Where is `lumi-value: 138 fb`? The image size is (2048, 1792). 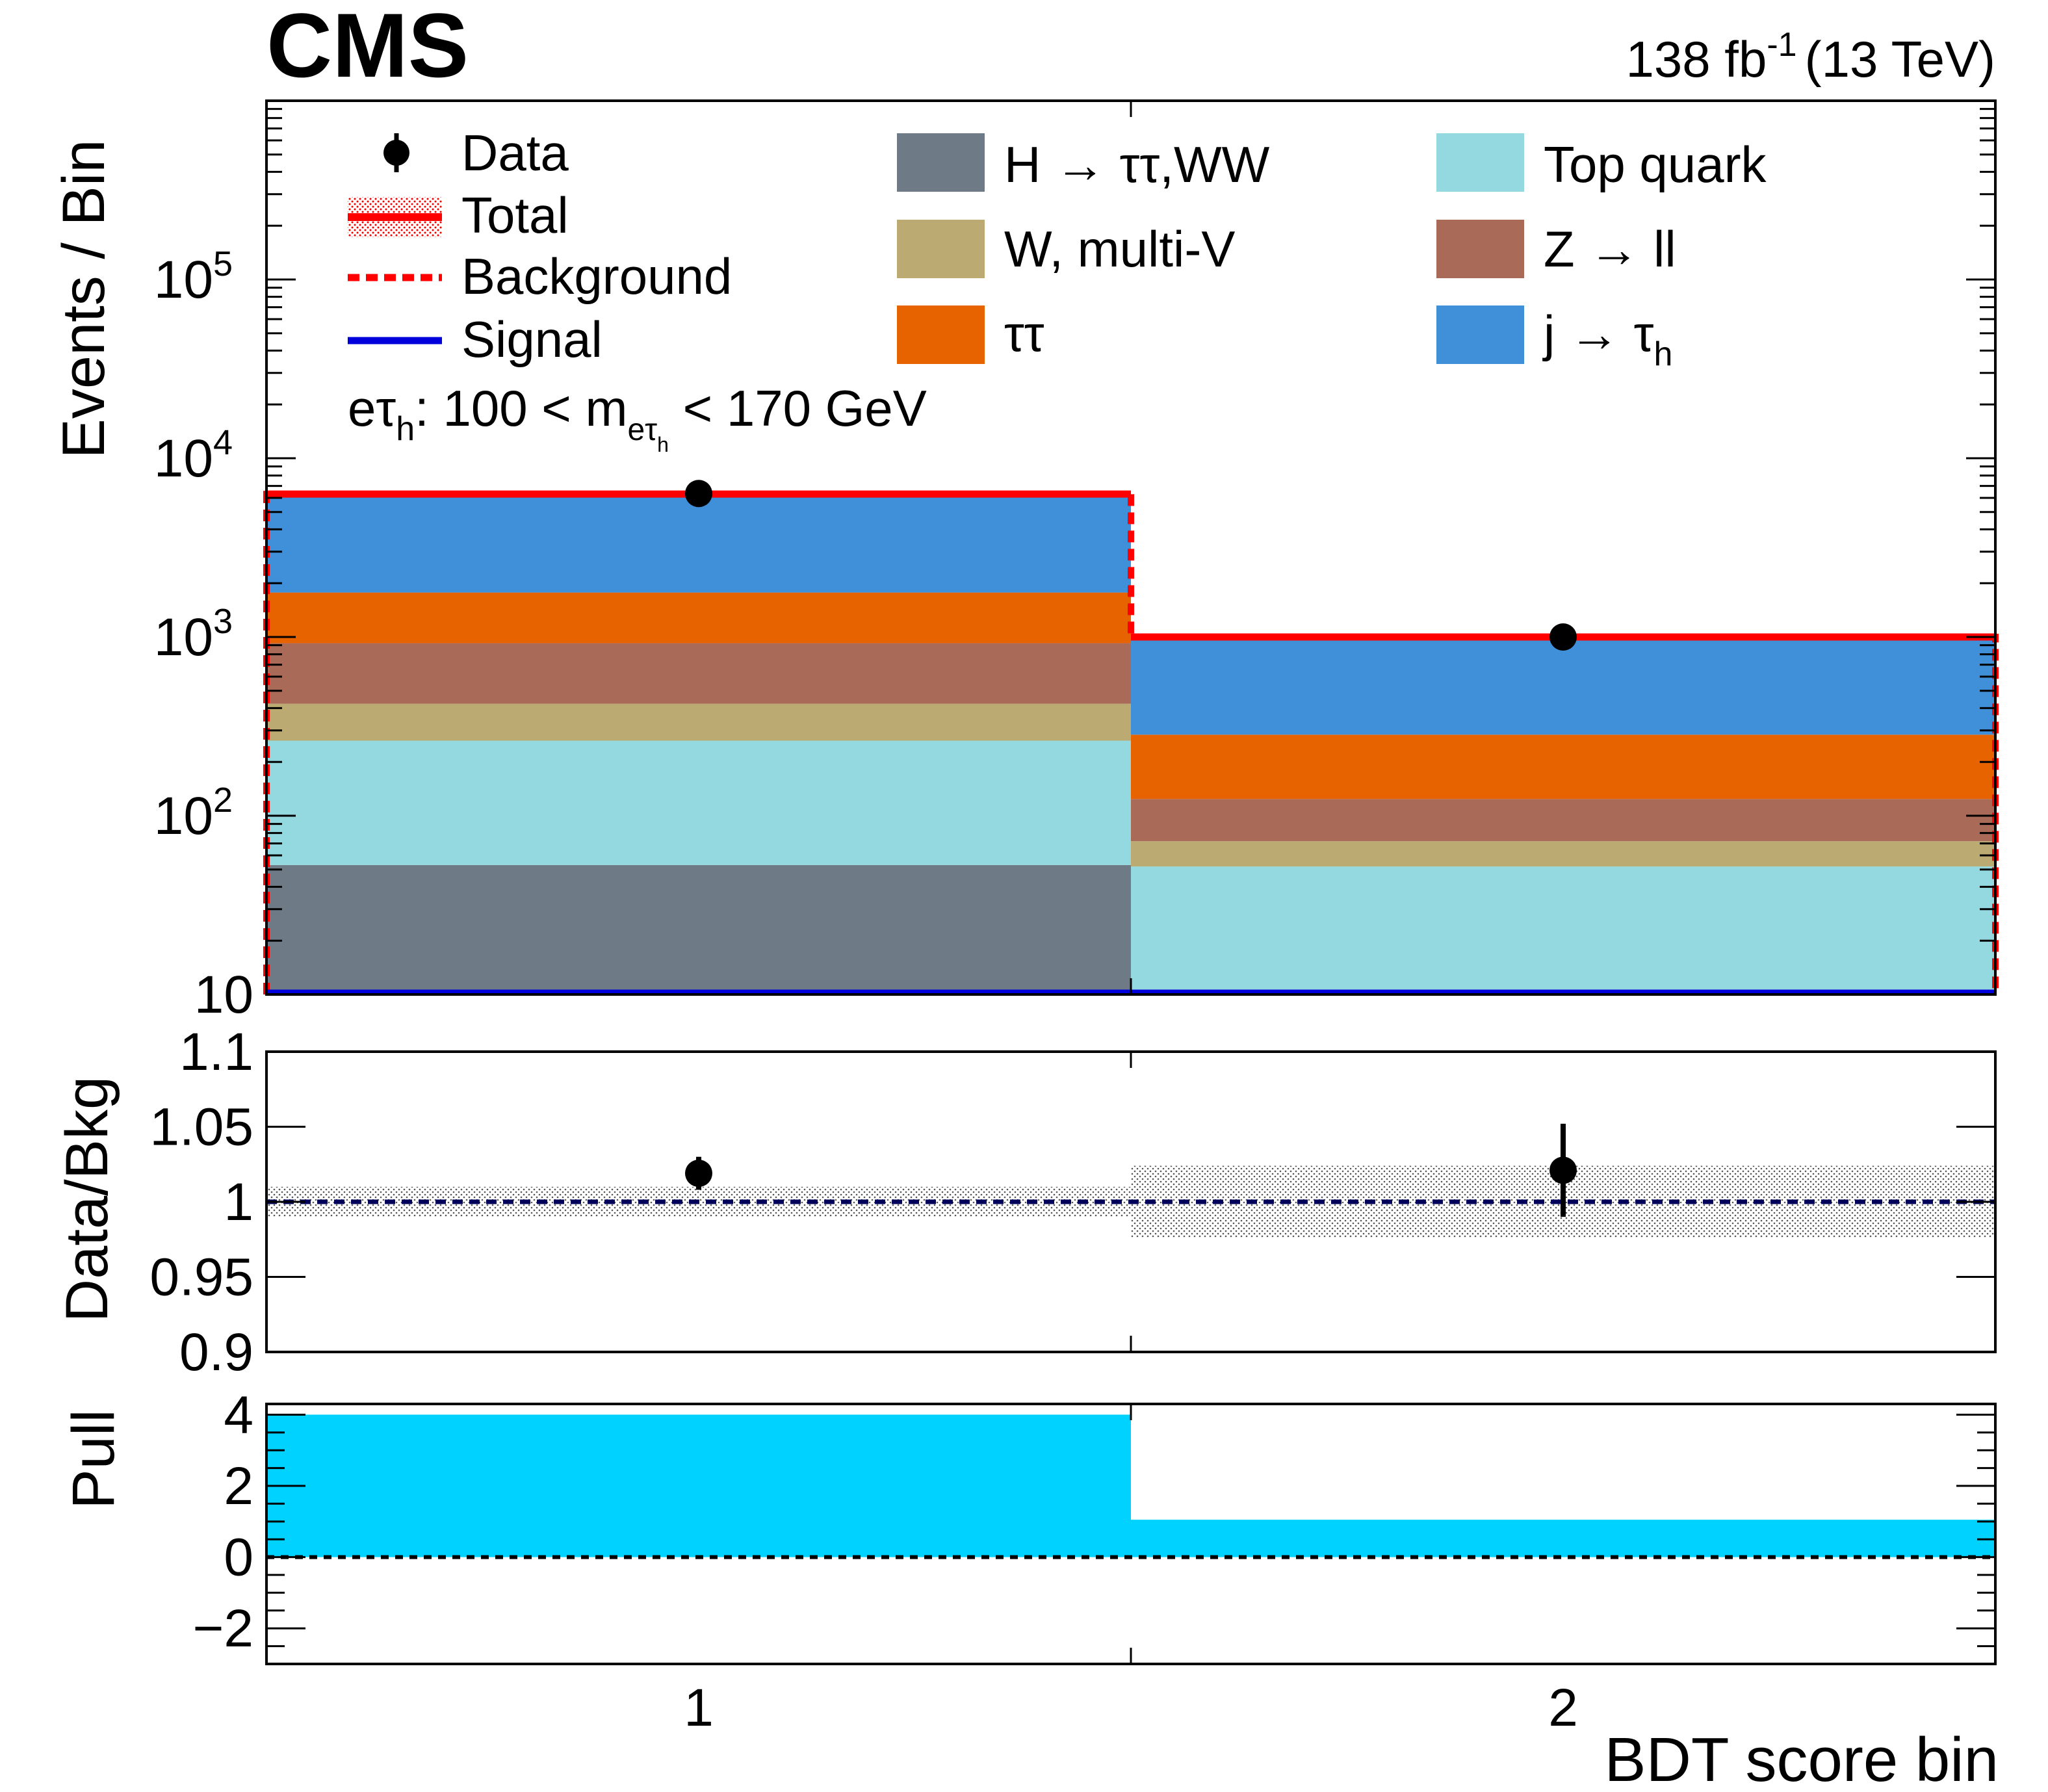 lumi-value: 138 fb is located at coordinates (1696, 60).